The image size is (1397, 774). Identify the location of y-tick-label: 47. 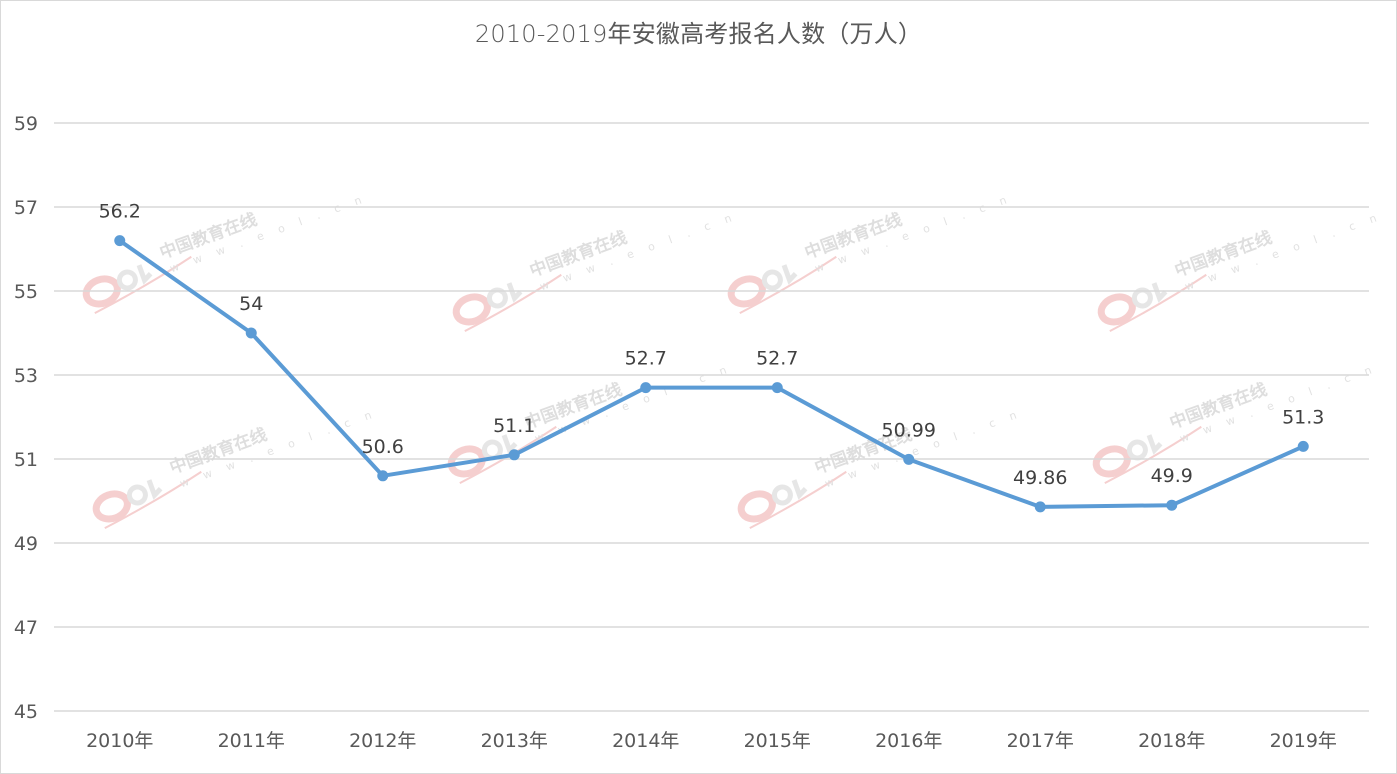
(26, 628).